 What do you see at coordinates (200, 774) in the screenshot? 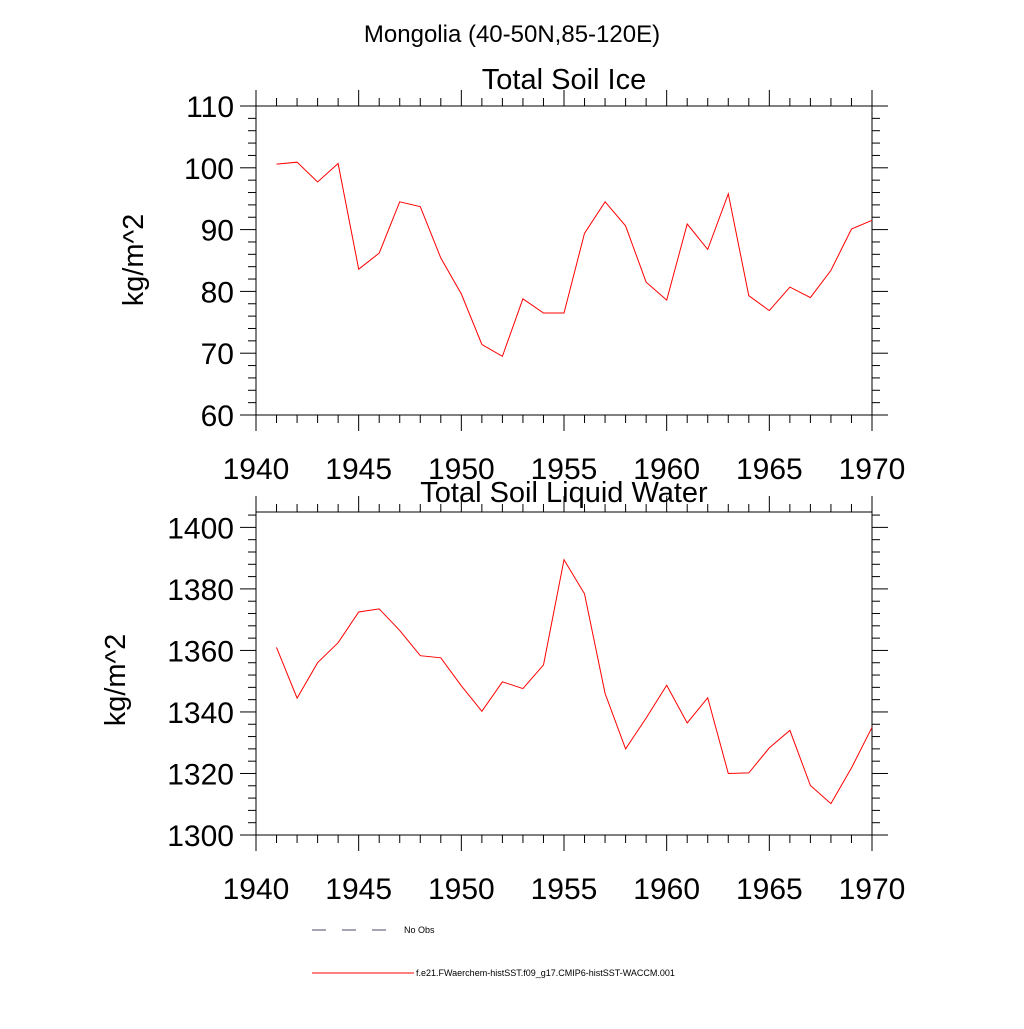
I see `y-tick-label: 1320` at bounding box center [200, 774].